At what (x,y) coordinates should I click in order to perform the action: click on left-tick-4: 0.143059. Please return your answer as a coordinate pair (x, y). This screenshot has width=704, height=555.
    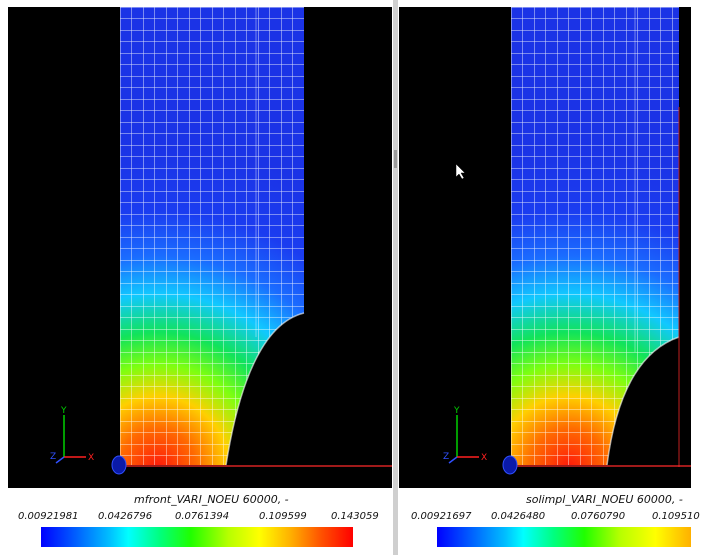
    Looking at the image, I should click on (355, 516).